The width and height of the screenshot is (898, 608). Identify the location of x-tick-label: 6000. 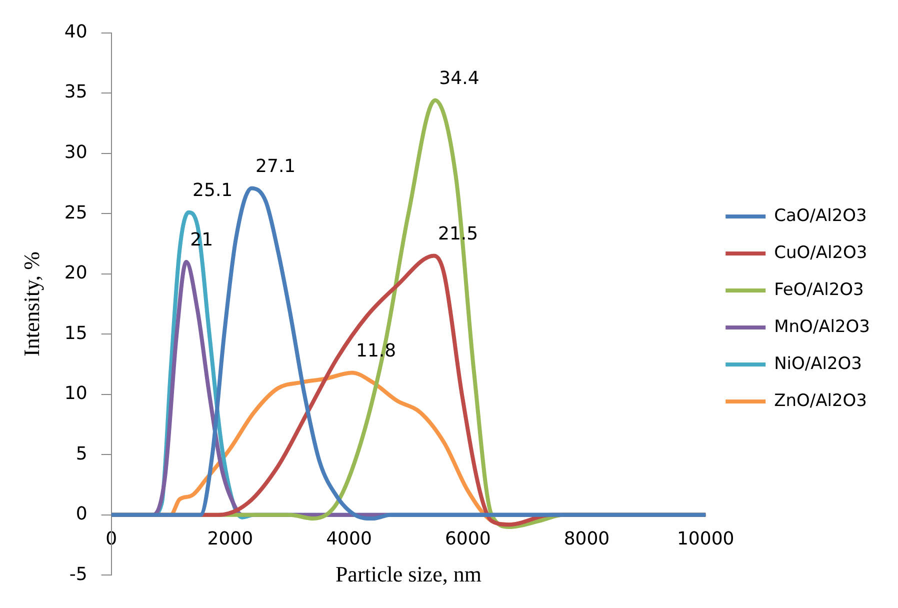
(467, 539).